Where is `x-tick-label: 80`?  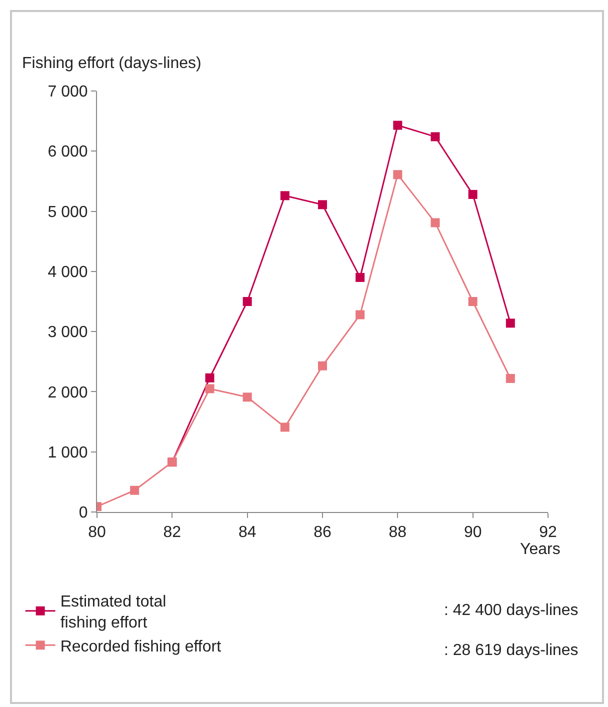 x-tick-label: 80 is located at coordinates (97, 533).